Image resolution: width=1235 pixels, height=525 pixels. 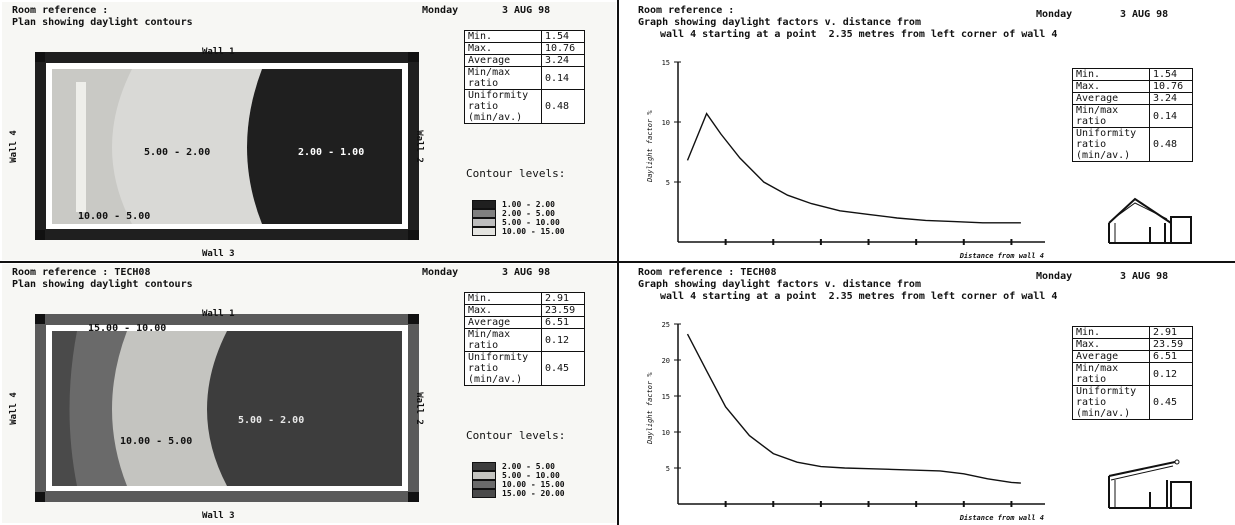 I want to click on contour-legend-item: 5.00 - 10.00, so click(x=518, y=222).